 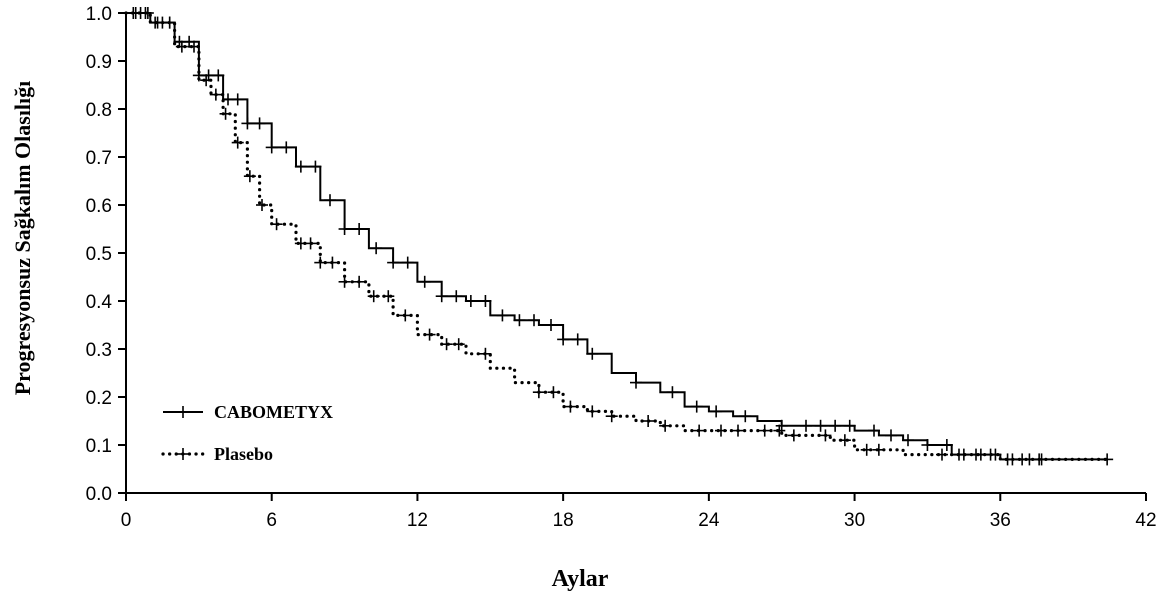 What do you see at coordinates (271, 520) in the screenshot?
I see `x-tick-label: 6` at bounding box center [271, 520].